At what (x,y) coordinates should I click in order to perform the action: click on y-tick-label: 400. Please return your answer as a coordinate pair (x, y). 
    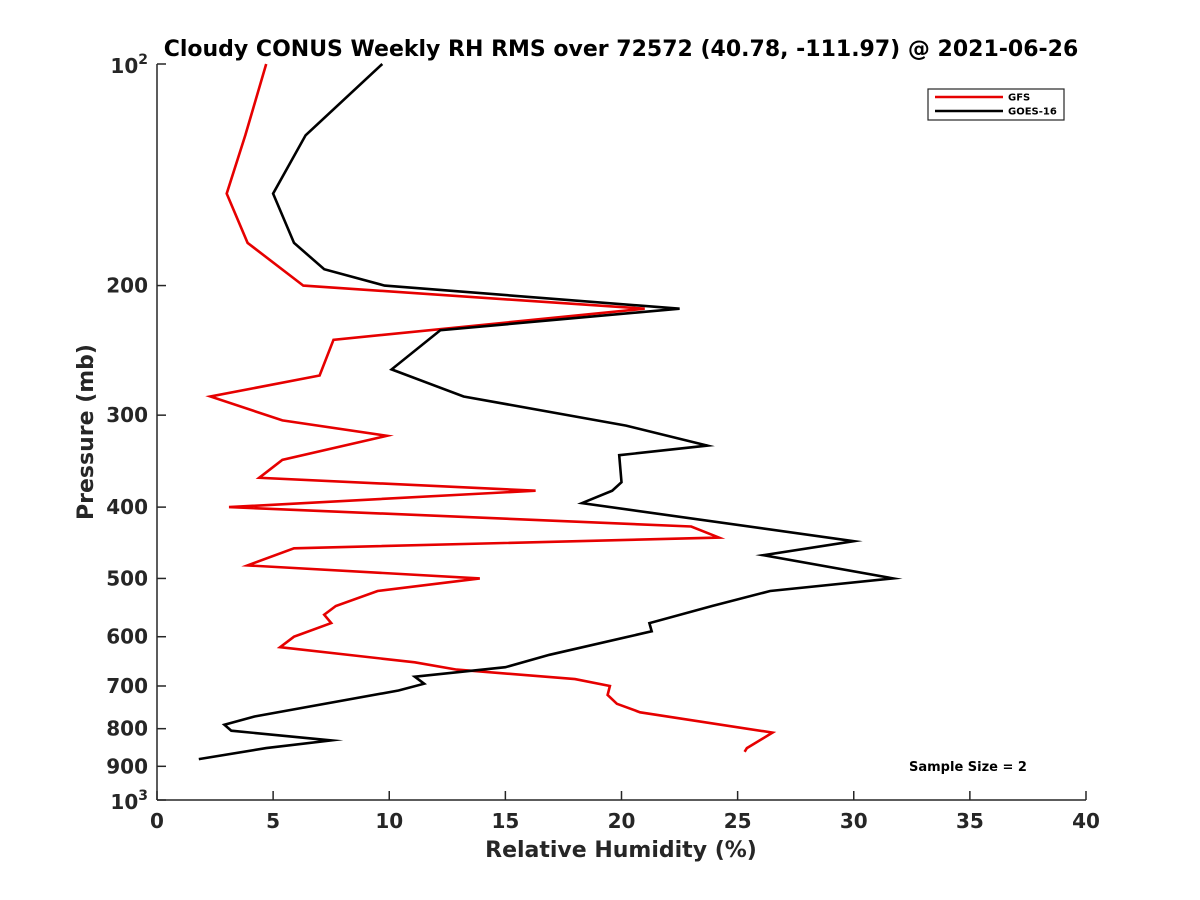
    Looking at the image, I should click on (127, 507).